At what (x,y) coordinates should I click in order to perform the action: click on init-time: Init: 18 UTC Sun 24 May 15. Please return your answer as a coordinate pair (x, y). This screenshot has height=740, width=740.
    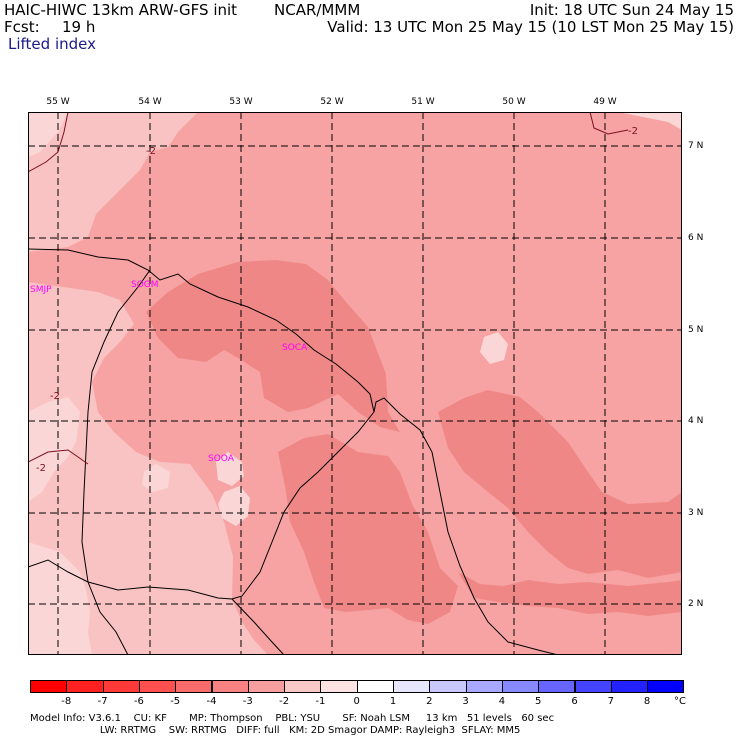
    Looking at the image, I should click on (631, 10).